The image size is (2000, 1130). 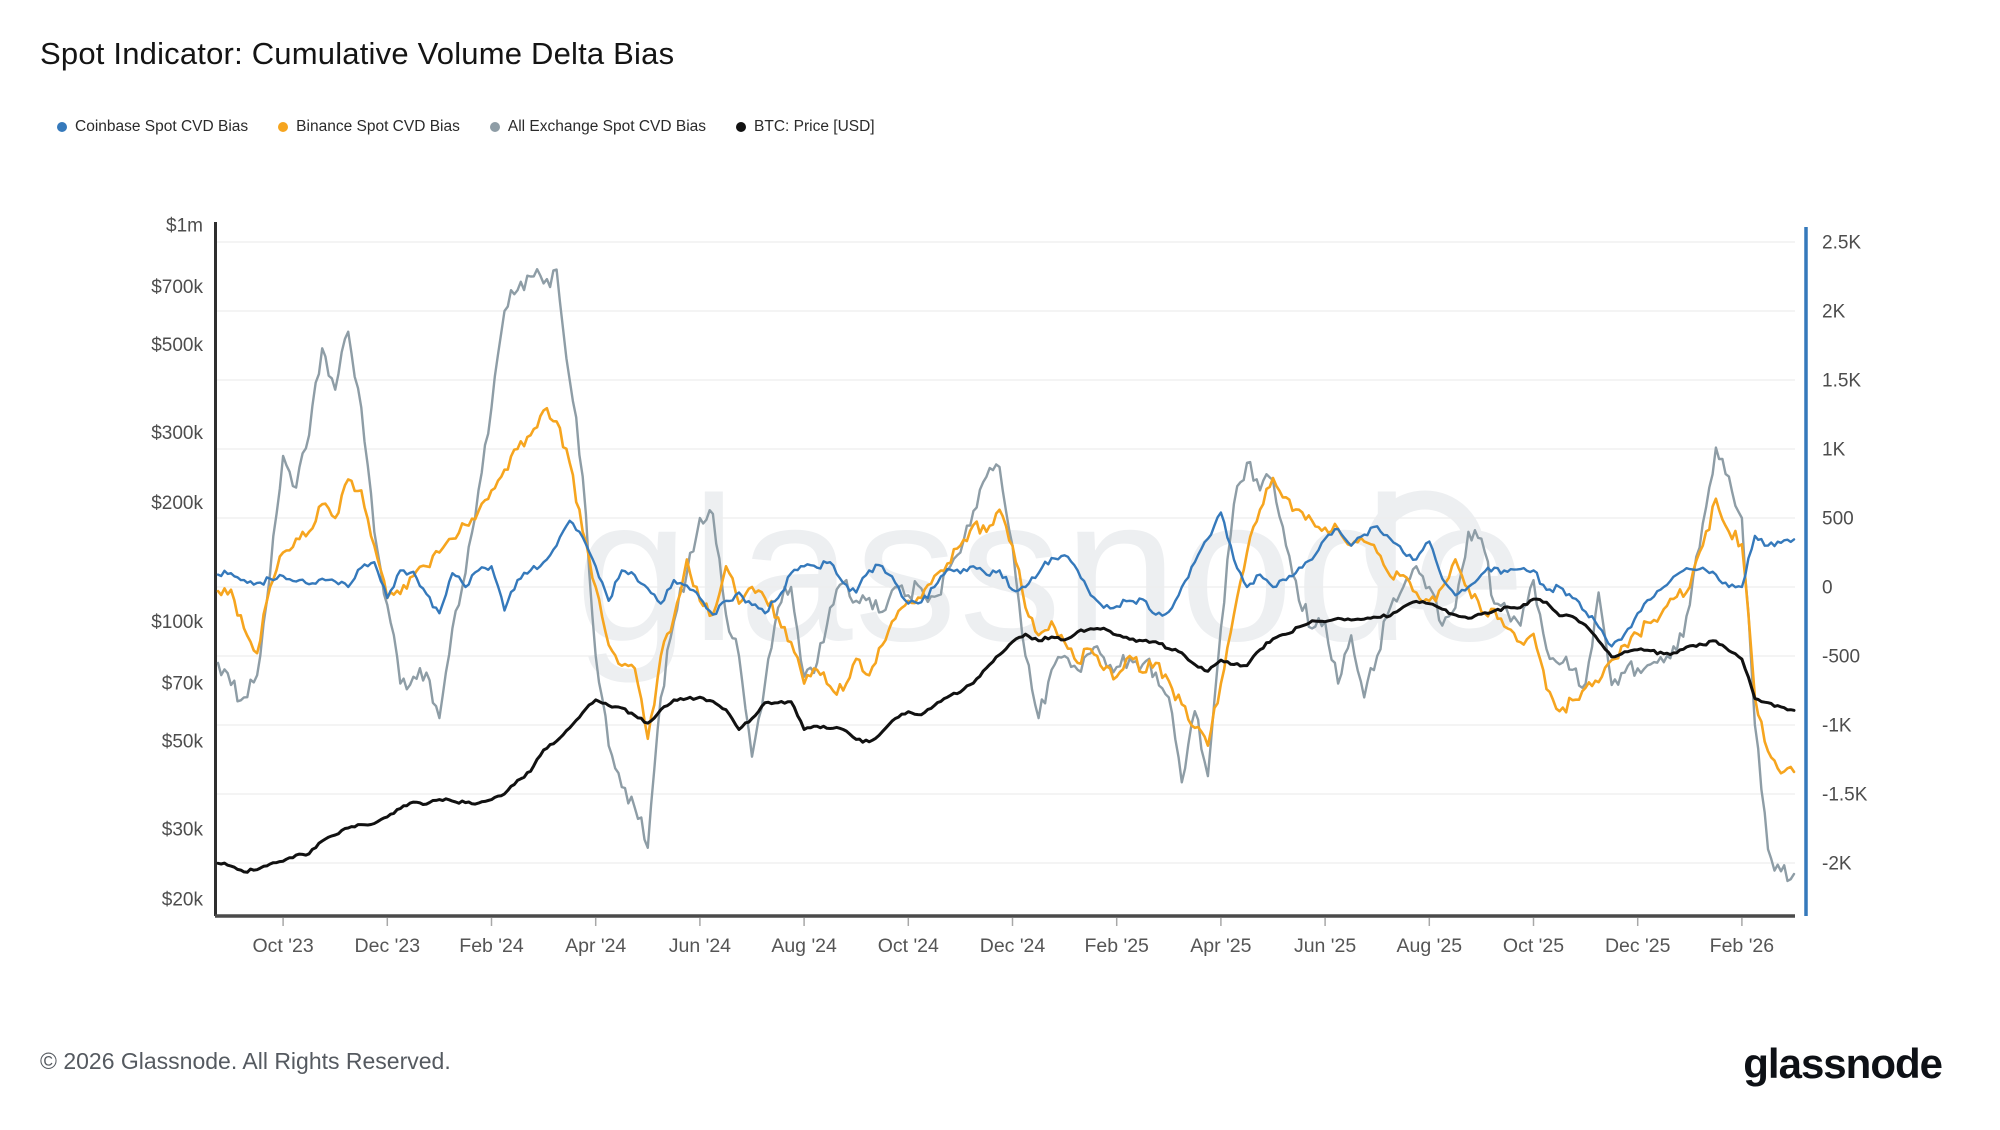 What do you see at coordinates (1827, 588) in the screenshot?
I see `y-axis-label-right: 0` at bounding box center [1827, 588].